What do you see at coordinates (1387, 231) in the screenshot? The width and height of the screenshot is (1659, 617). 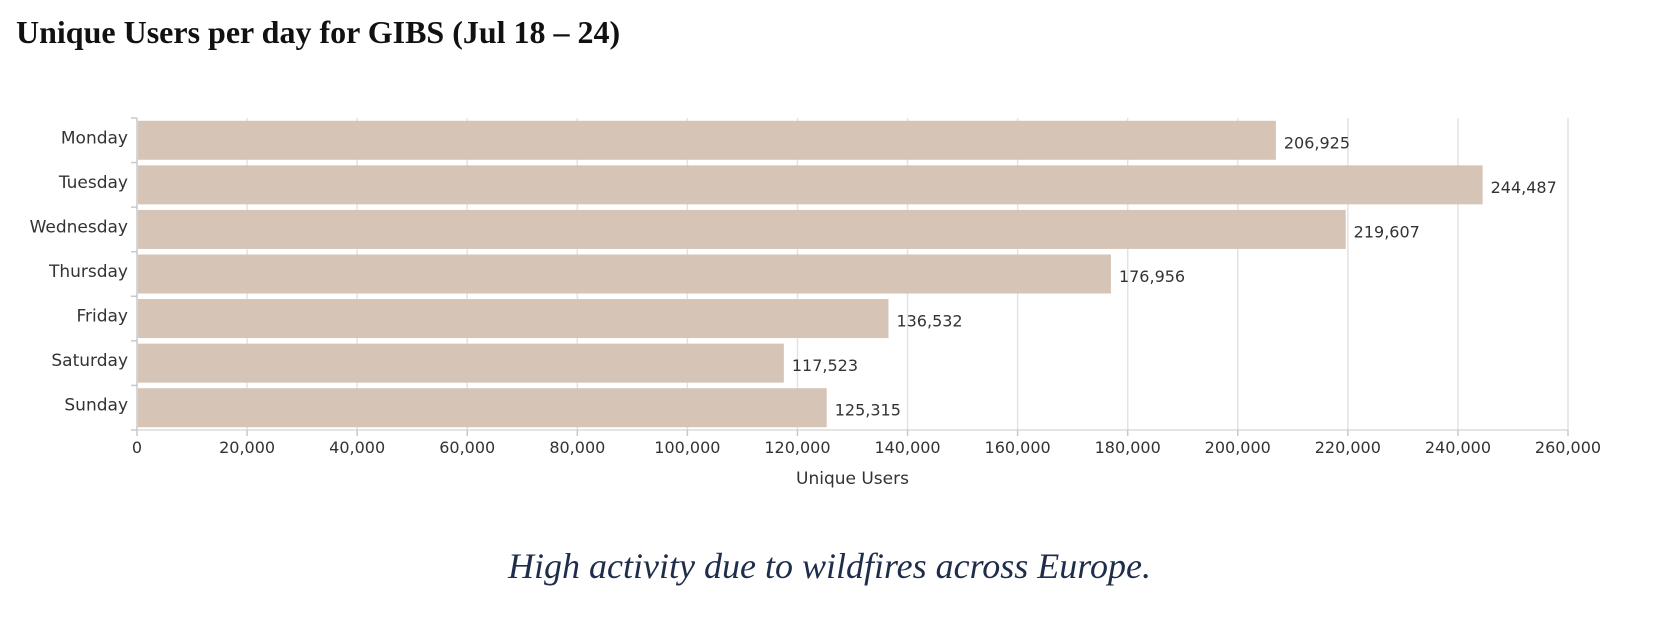 I see `value-label-wednesday: 219,607` at bounding box center [1387, 231].